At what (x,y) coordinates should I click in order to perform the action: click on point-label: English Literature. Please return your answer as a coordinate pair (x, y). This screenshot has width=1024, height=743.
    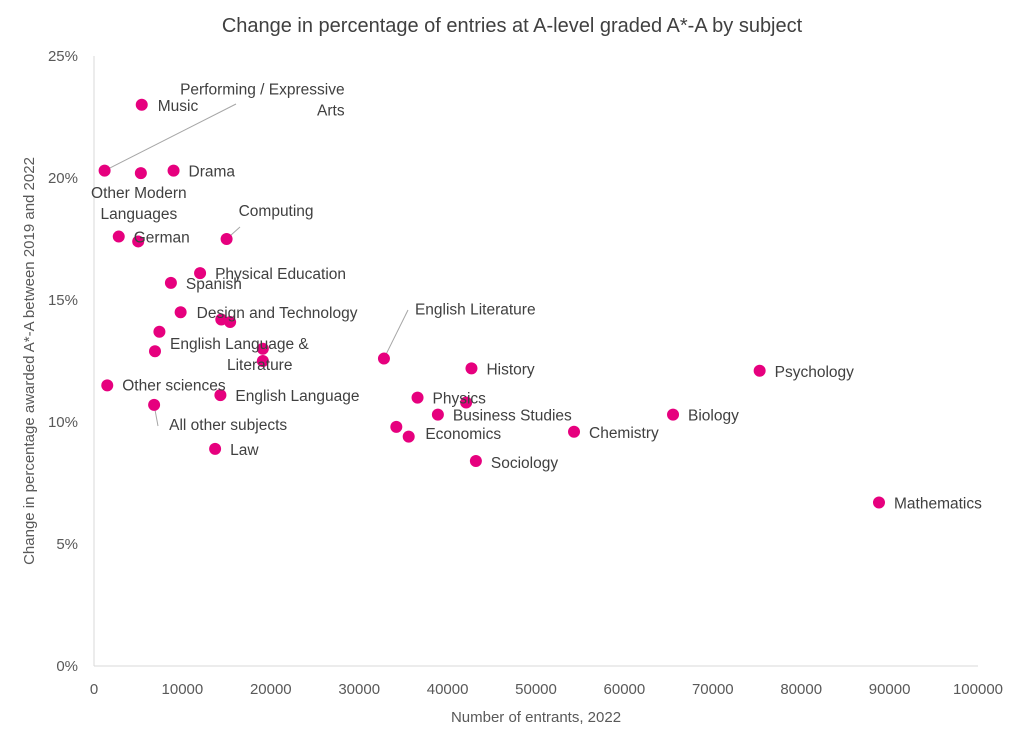
    Looking at the image, I should click on (475, 310).